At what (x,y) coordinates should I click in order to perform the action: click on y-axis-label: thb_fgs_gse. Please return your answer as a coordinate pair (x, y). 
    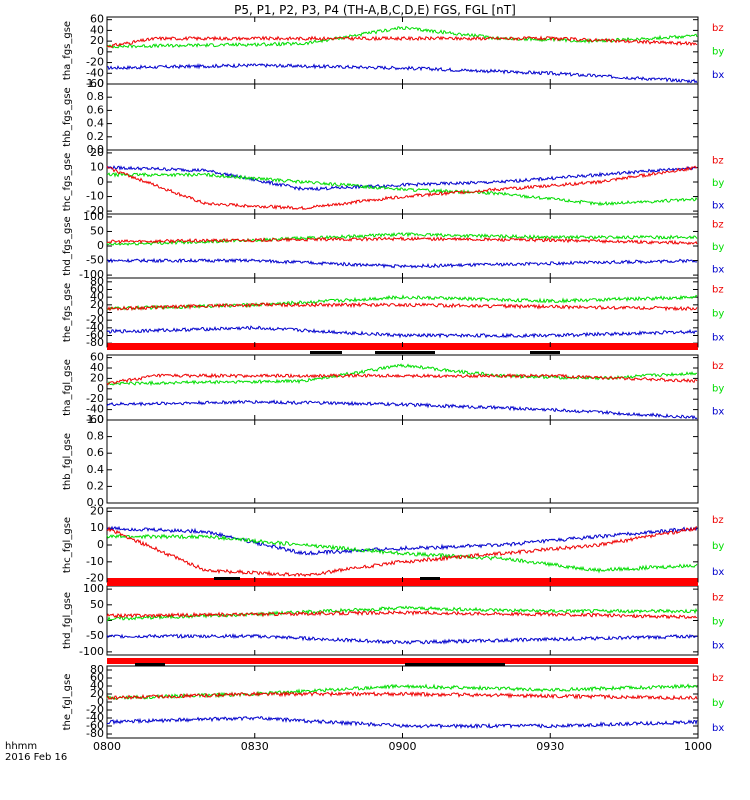
    Looking at the image, I should click on (67, 116).